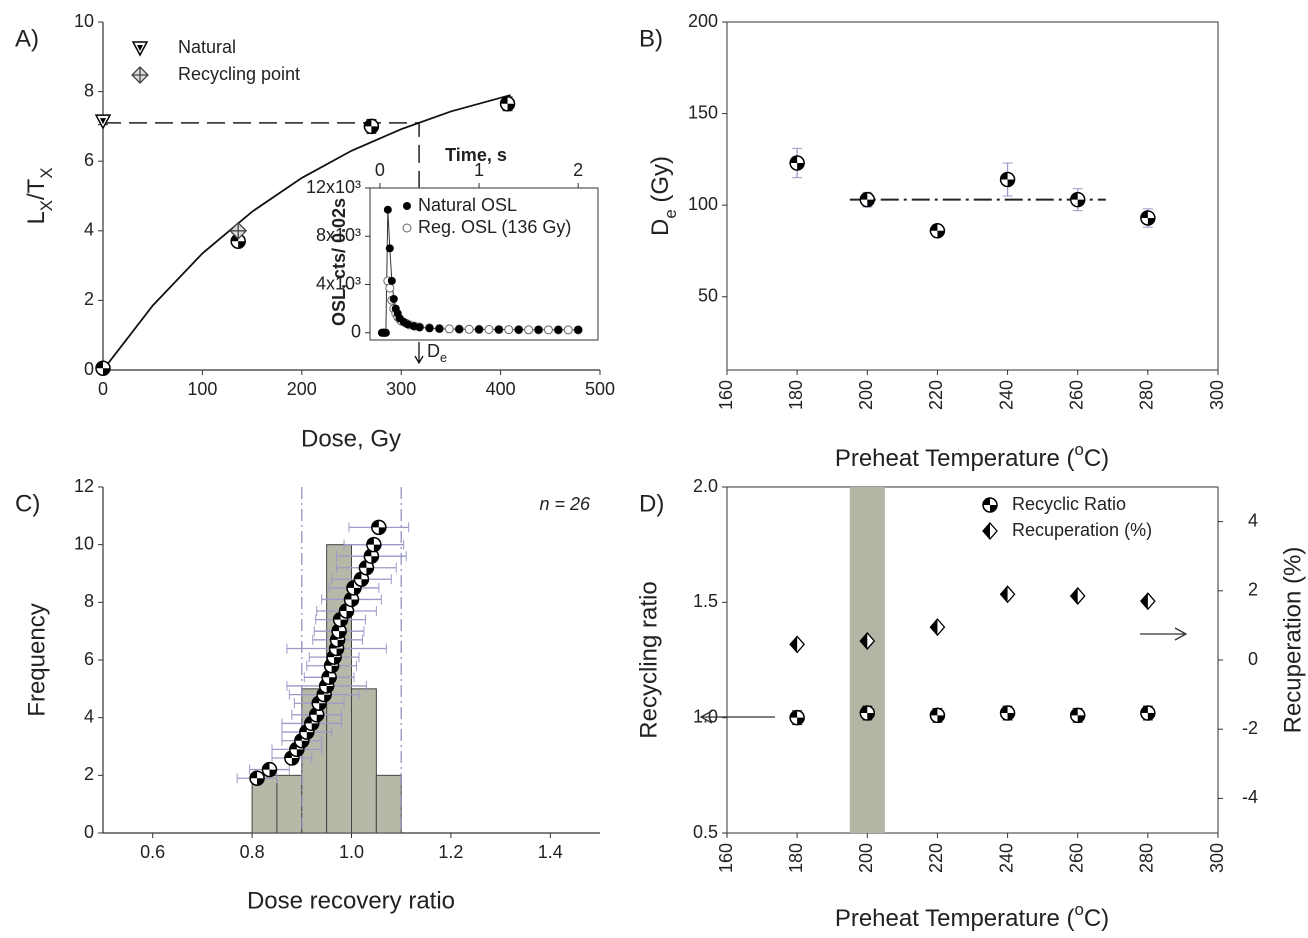 The width and height of the screenshot is (1308, 938). Describe the element at coordinates (578, 170) in the screenshot. I see `x-tick-label: 2` at that location.